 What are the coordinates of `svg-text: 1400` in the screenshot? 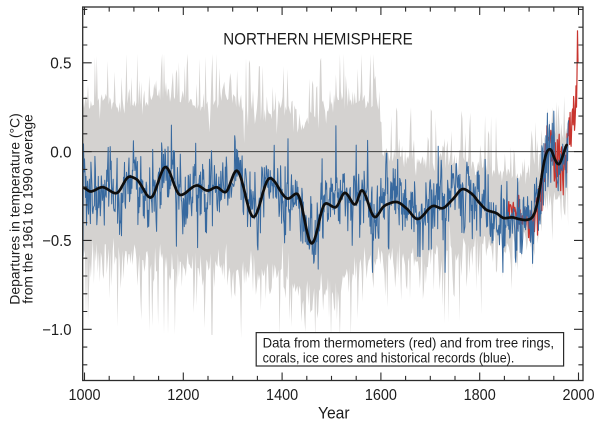 It's located at (282, 395).